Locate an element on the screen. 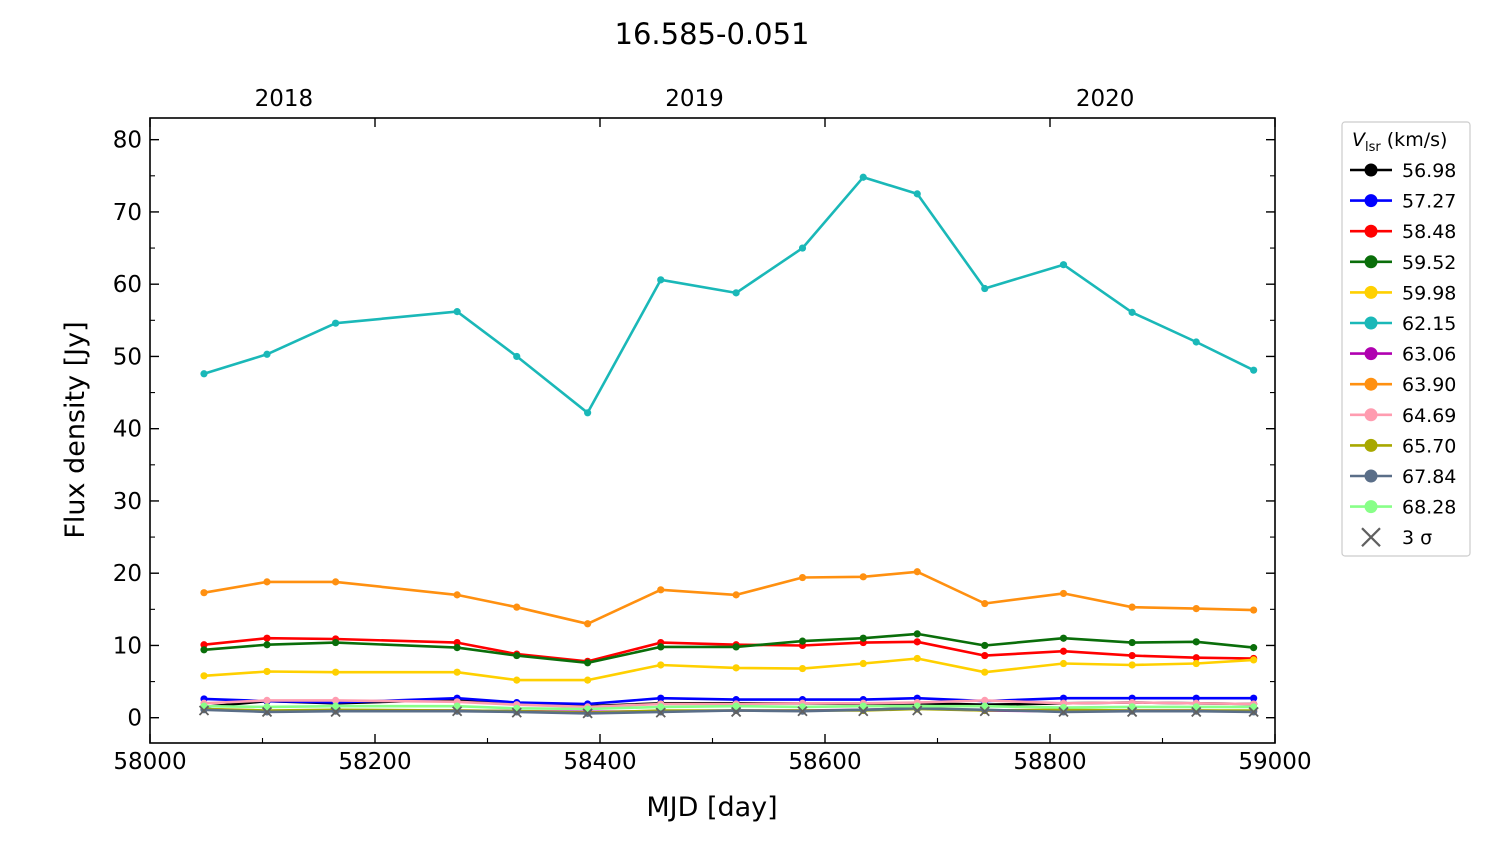 This screenshot has width=1500, height=844. y-tick-label: 0 is located at coordinates (134, 719).